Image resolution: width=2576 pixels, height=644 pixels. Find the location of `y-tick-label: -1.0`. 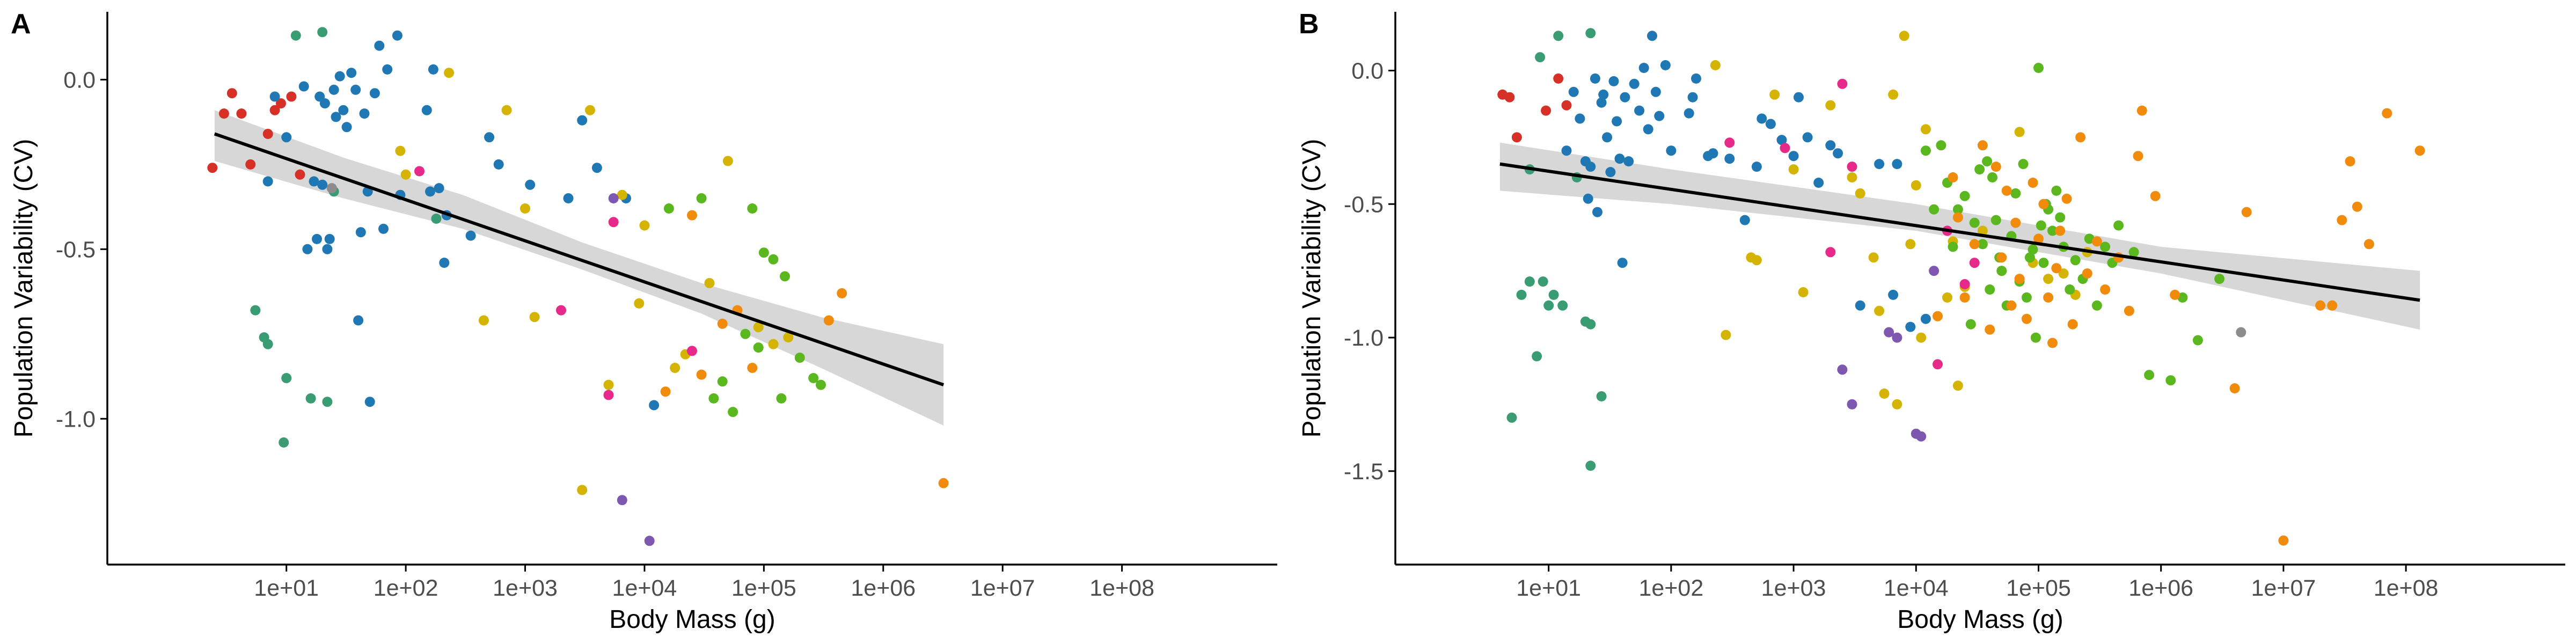

y-tick-label: -1.0 is located at coordinates (1364, 338).